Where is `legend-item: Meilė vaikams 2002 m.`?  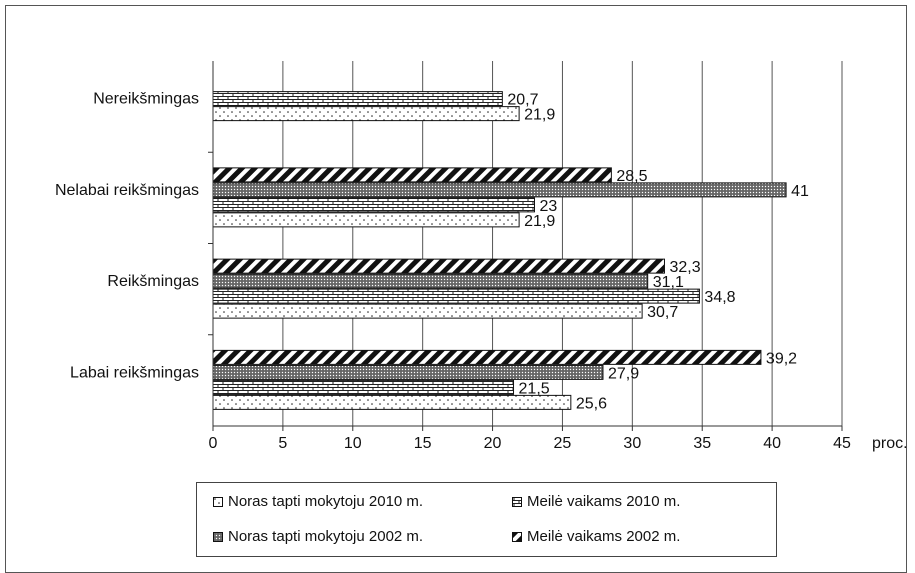
legend-item: Meilė vaikams 2002 m. is located at coordinates (596, 536).